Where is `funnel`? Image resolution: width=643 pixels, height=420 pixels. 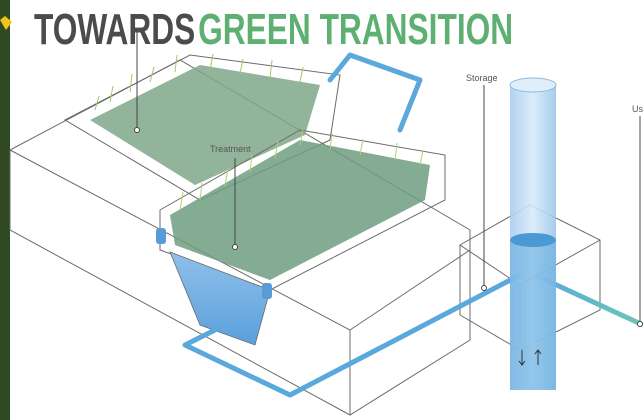
funnel is located at coordinates (220, 298).